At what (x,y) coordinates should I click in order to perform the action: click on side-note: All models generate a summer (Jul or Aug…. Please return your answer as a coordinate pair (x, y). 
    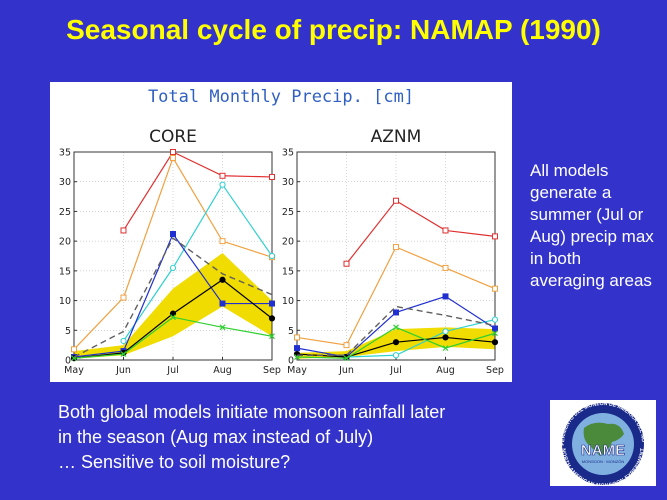
    Looking at the image, I should click on (592, 225).